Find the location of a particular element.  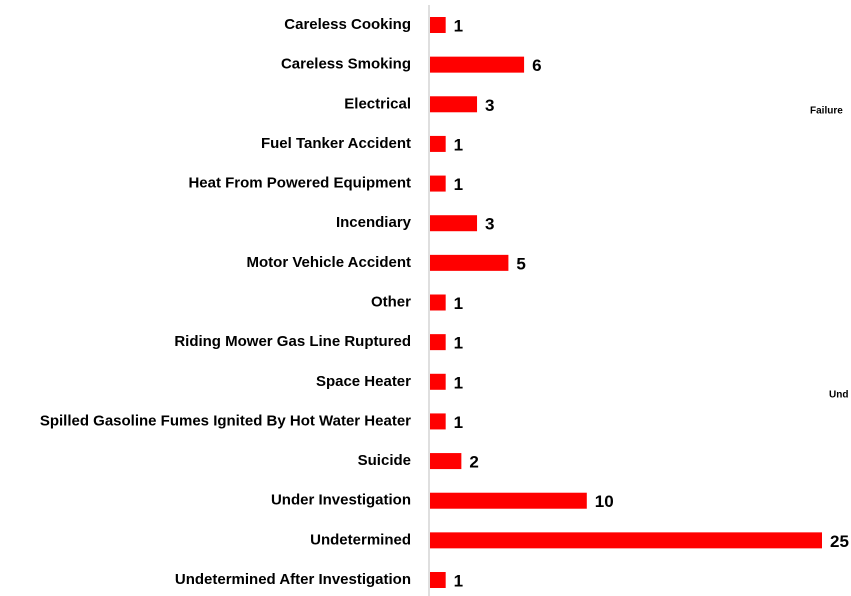

annotation: Failure is located at coordinates (826, 111).